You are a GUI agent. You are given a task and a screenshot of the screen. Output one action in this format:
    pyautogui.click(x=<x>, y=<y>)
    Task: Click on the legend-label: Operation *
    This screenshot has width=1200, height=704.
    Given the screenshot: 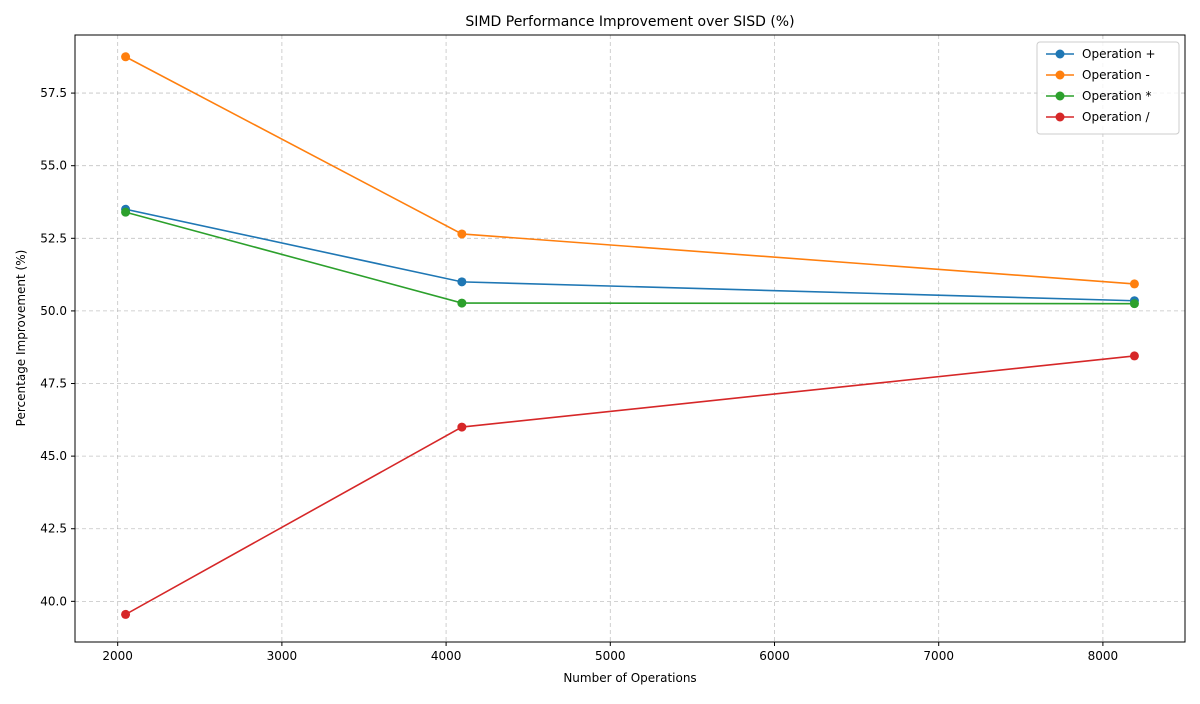 What is the action you would take?
    pyautogui.click(x=1117, y=96)
    